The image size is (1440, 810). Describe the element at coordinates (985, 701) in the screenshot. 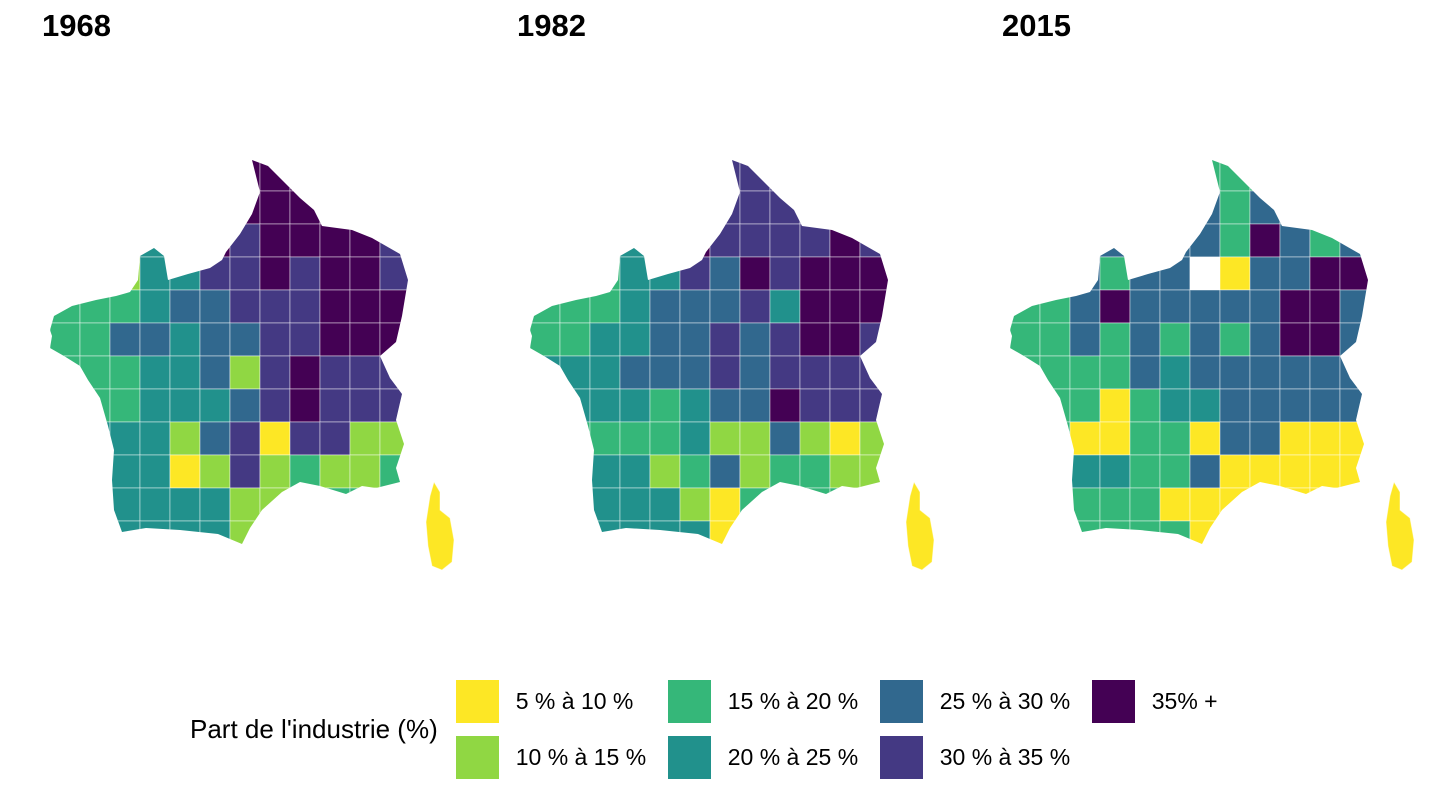

I see `legend-item: 25 % à 30 %` at that location.